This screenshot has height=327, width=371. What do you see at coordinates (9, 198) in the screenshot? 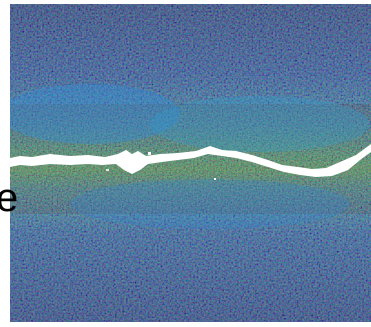
I see `left-edge-label: e` at bounding box center [9, 198].